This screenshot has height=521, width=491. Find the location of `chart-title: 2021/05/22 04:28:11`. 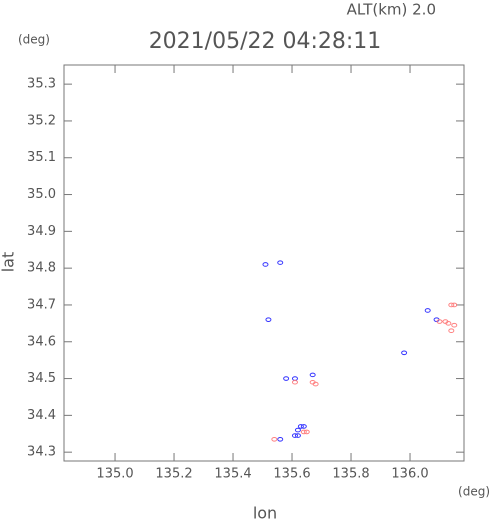

chart-title: 2021/05/22 04:28:11 is located at coordinates (265, 41).